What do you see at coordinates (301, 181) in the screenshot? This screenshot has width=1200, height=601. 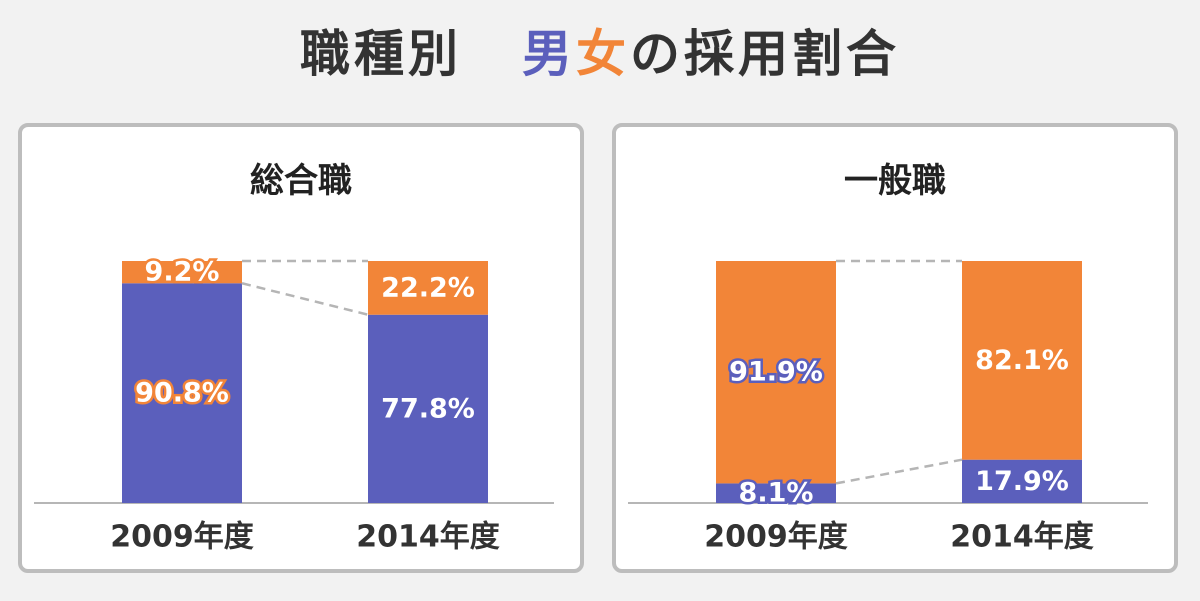 I see `chart-title: 総合職` at bounding box center [301, 181].